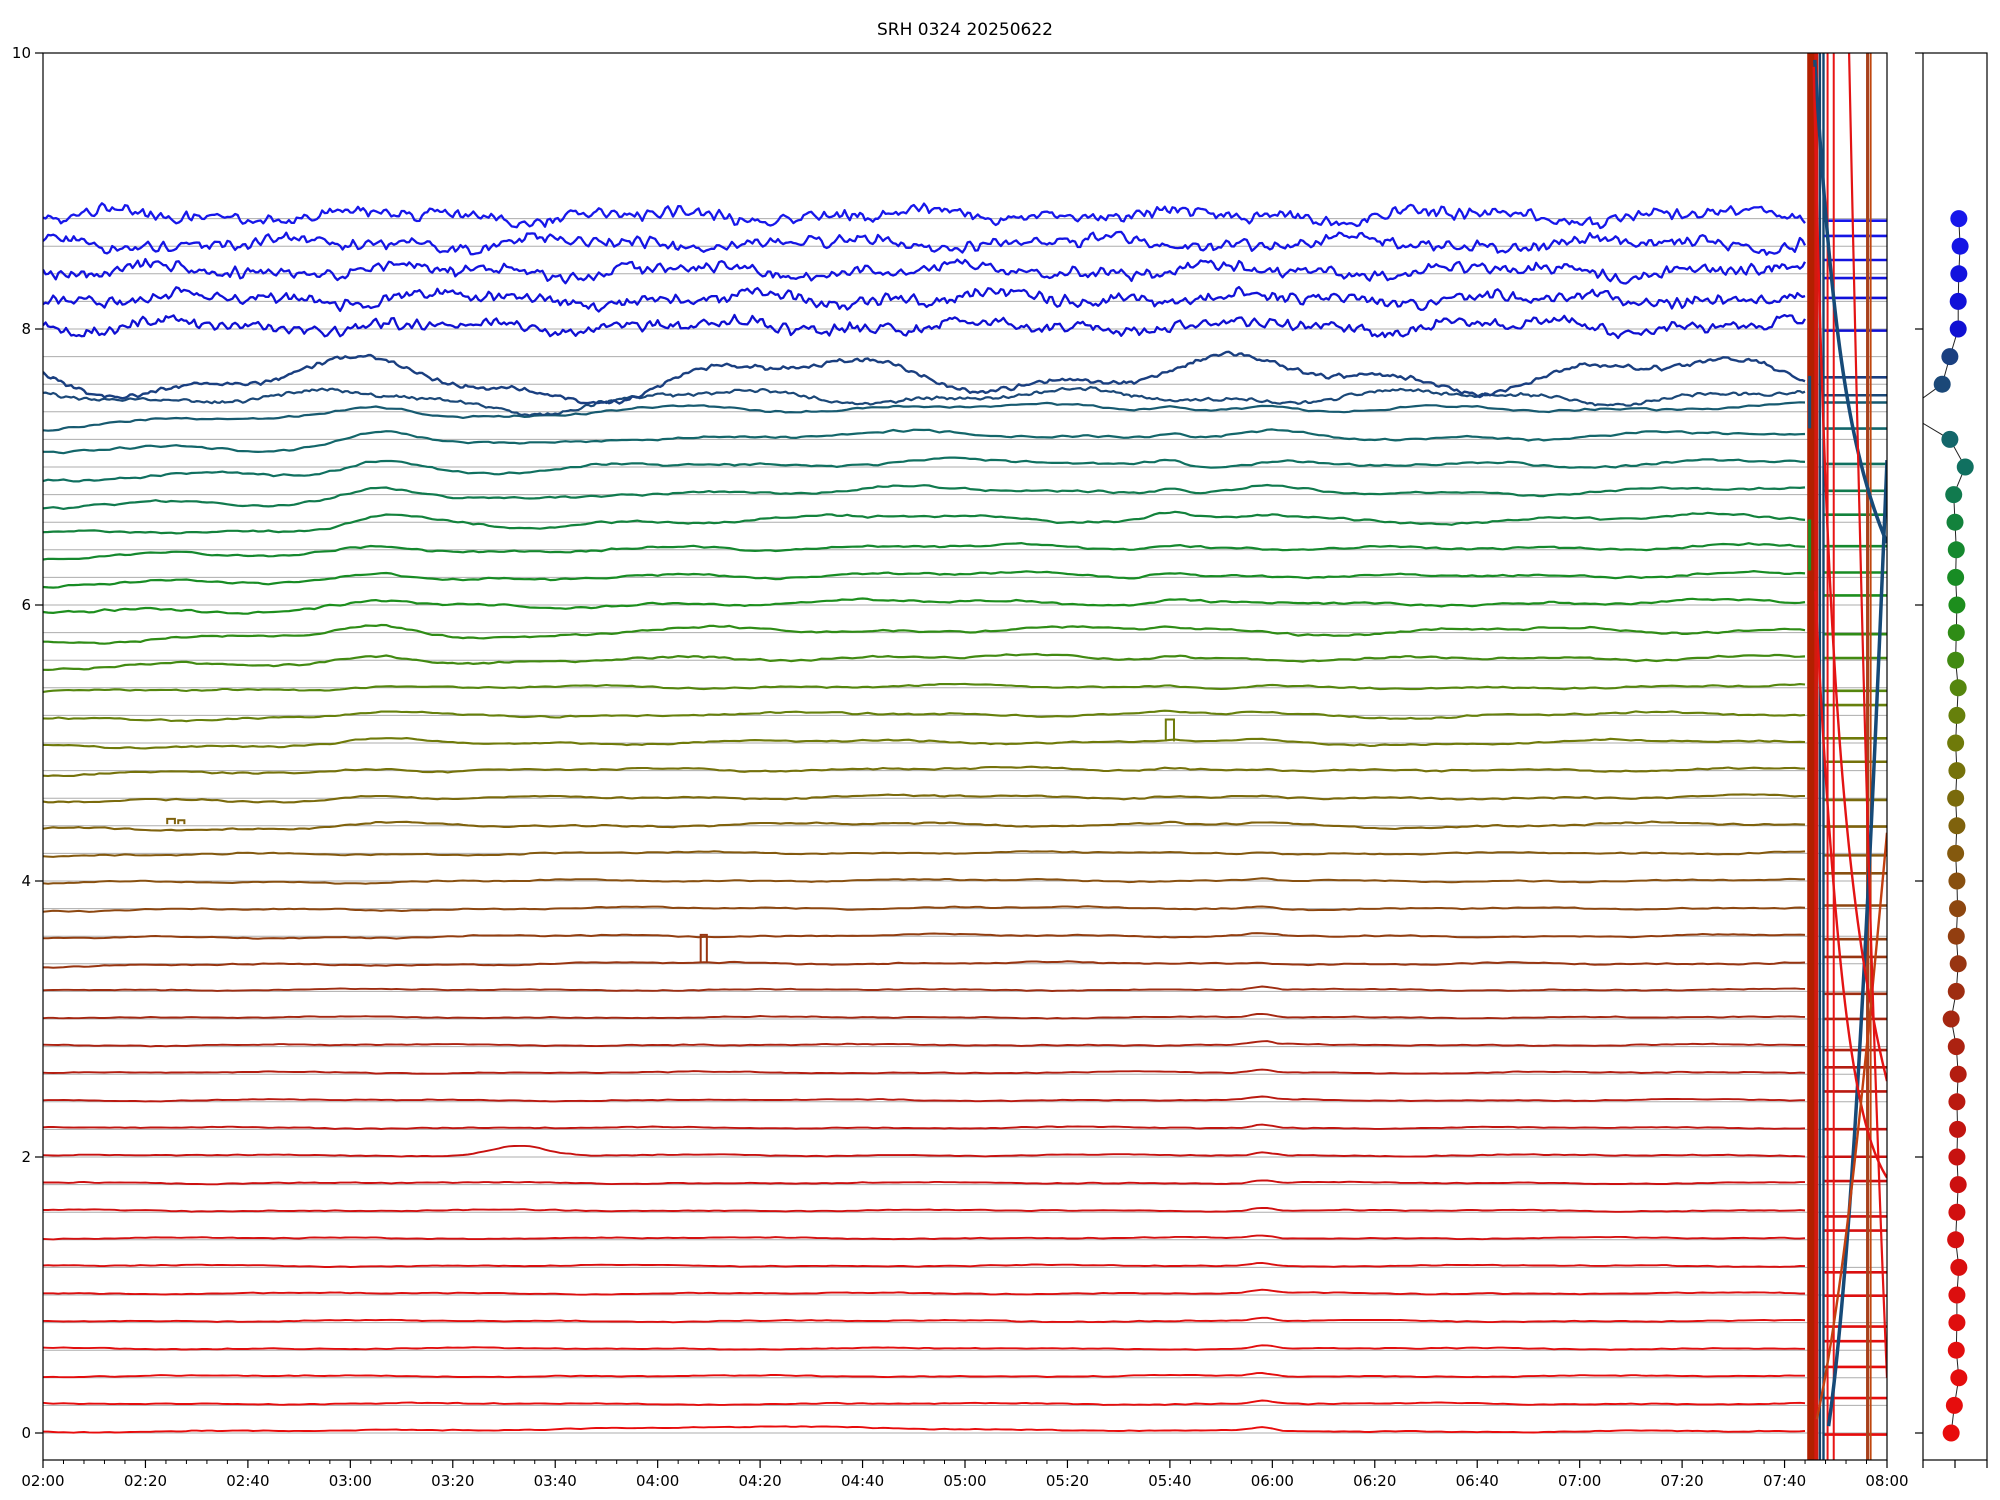  What do you see at coordinates (26, 329) in the screenshot?
I see `svg-text: 8` at bounding box center [26, 329].